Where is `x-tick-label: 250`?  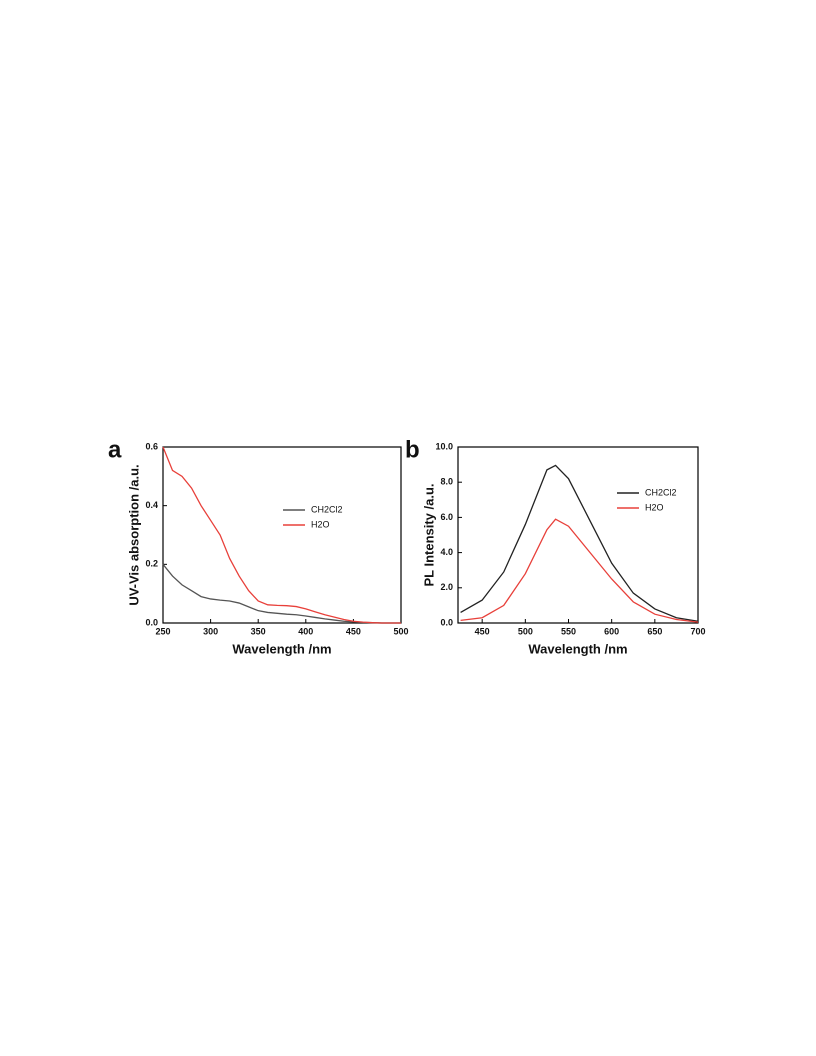 x-tick-label: 250 is located at coordinates (162, 631).